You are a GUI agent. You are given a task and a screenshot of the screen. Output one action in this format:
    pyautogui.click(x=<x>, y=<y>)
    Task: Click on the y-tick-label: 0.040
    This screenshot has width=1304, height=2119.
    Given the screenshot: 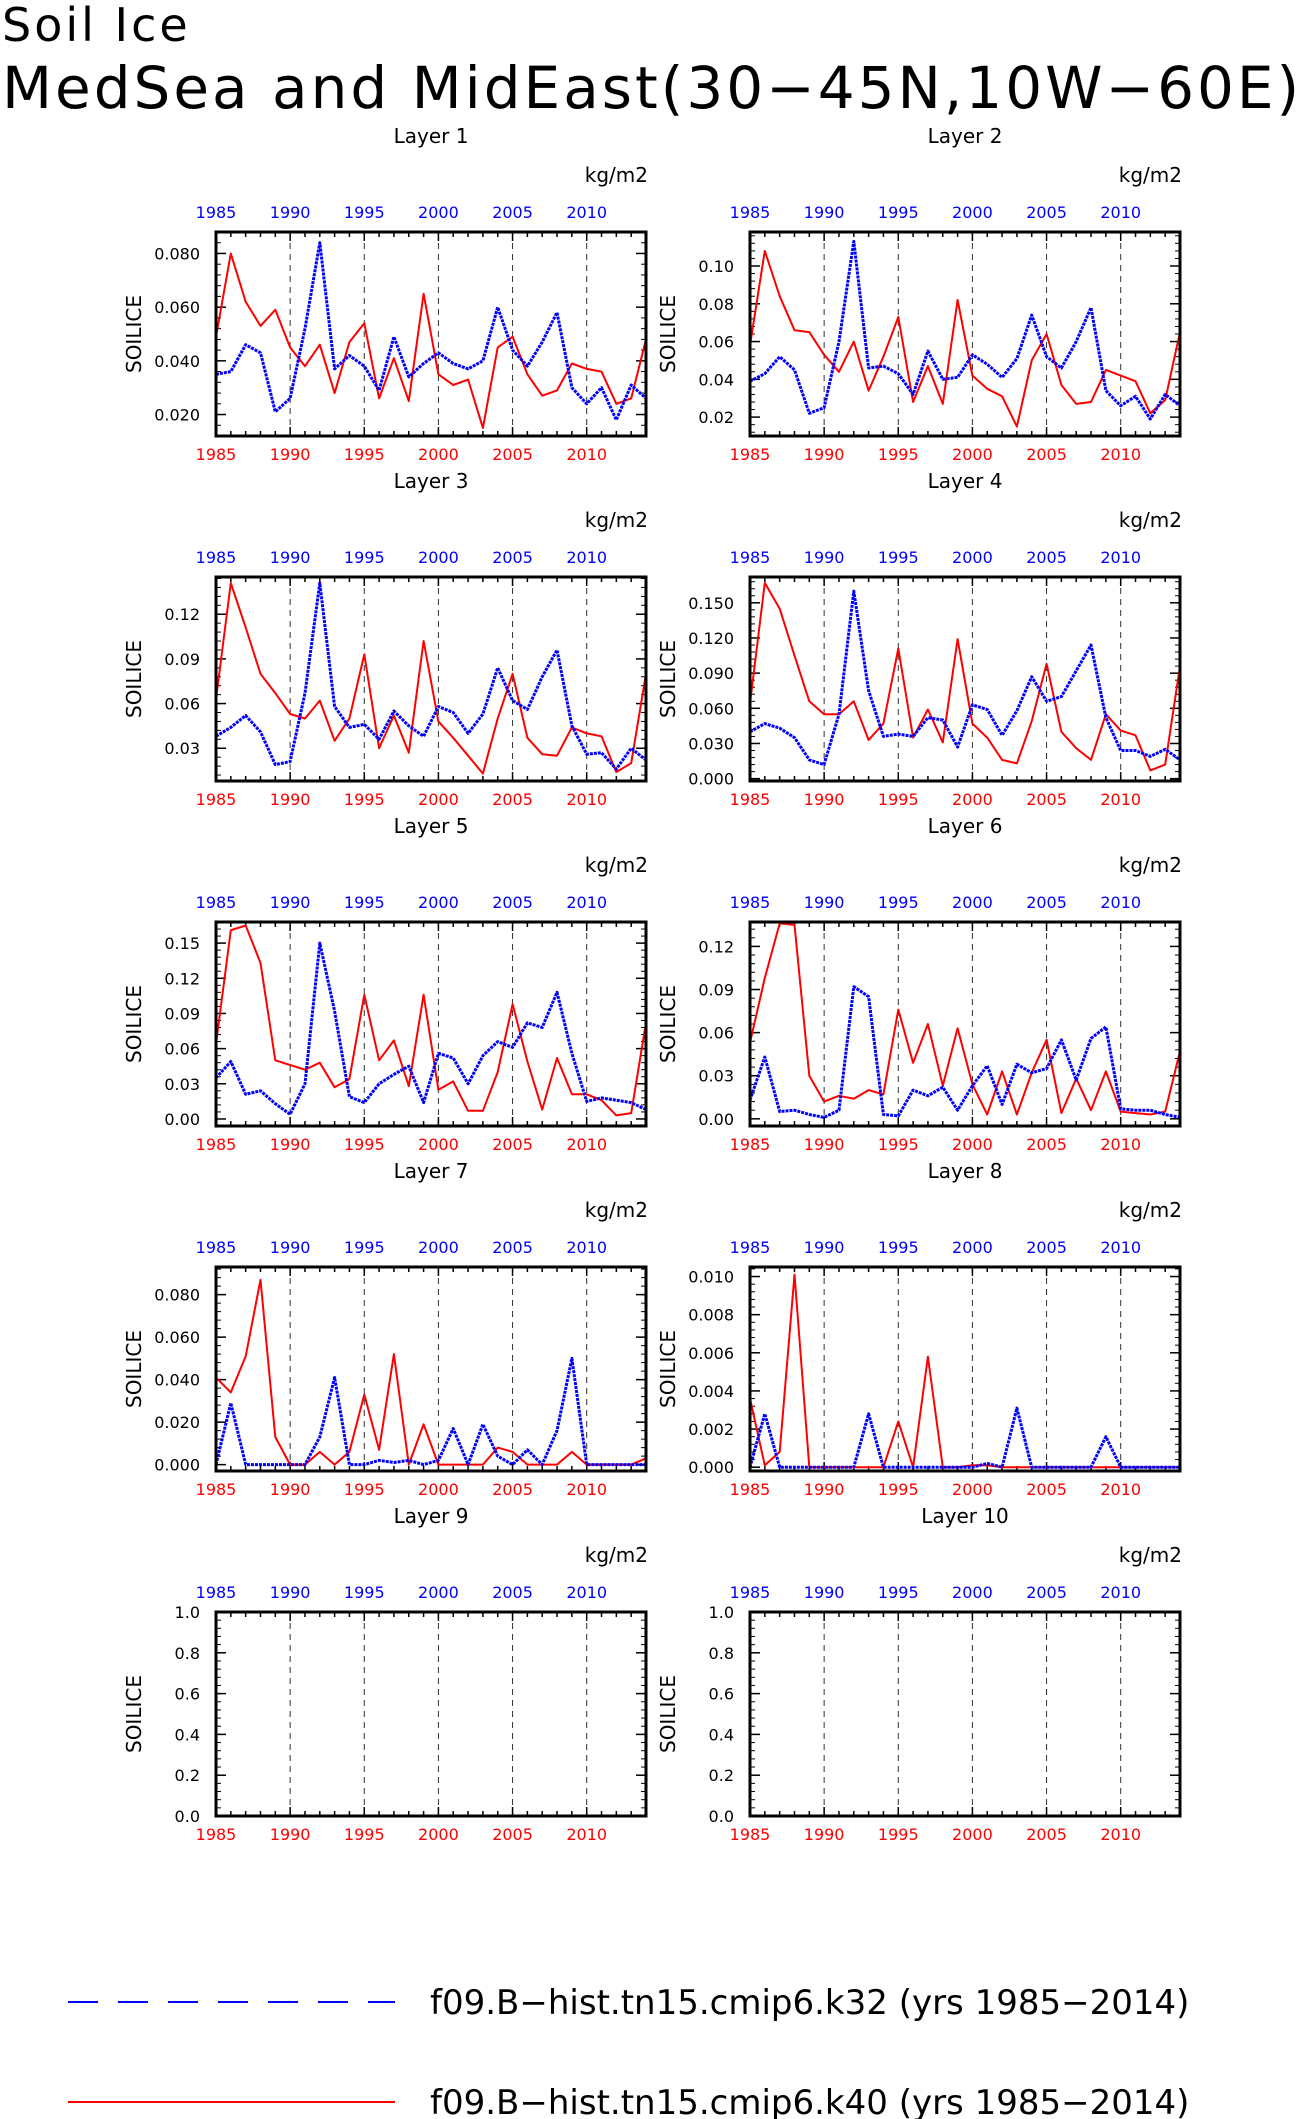 What is the action you would take?
    pyautogui.click(x=177, y=361)
    